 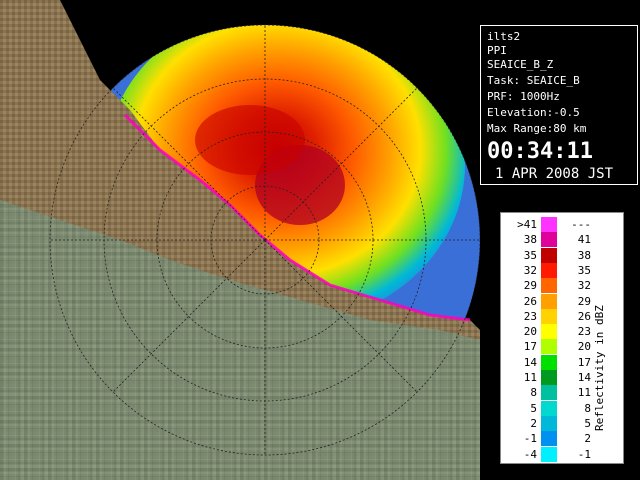 I want to click on legend-max-value: 23, so click(x=584, y=332).